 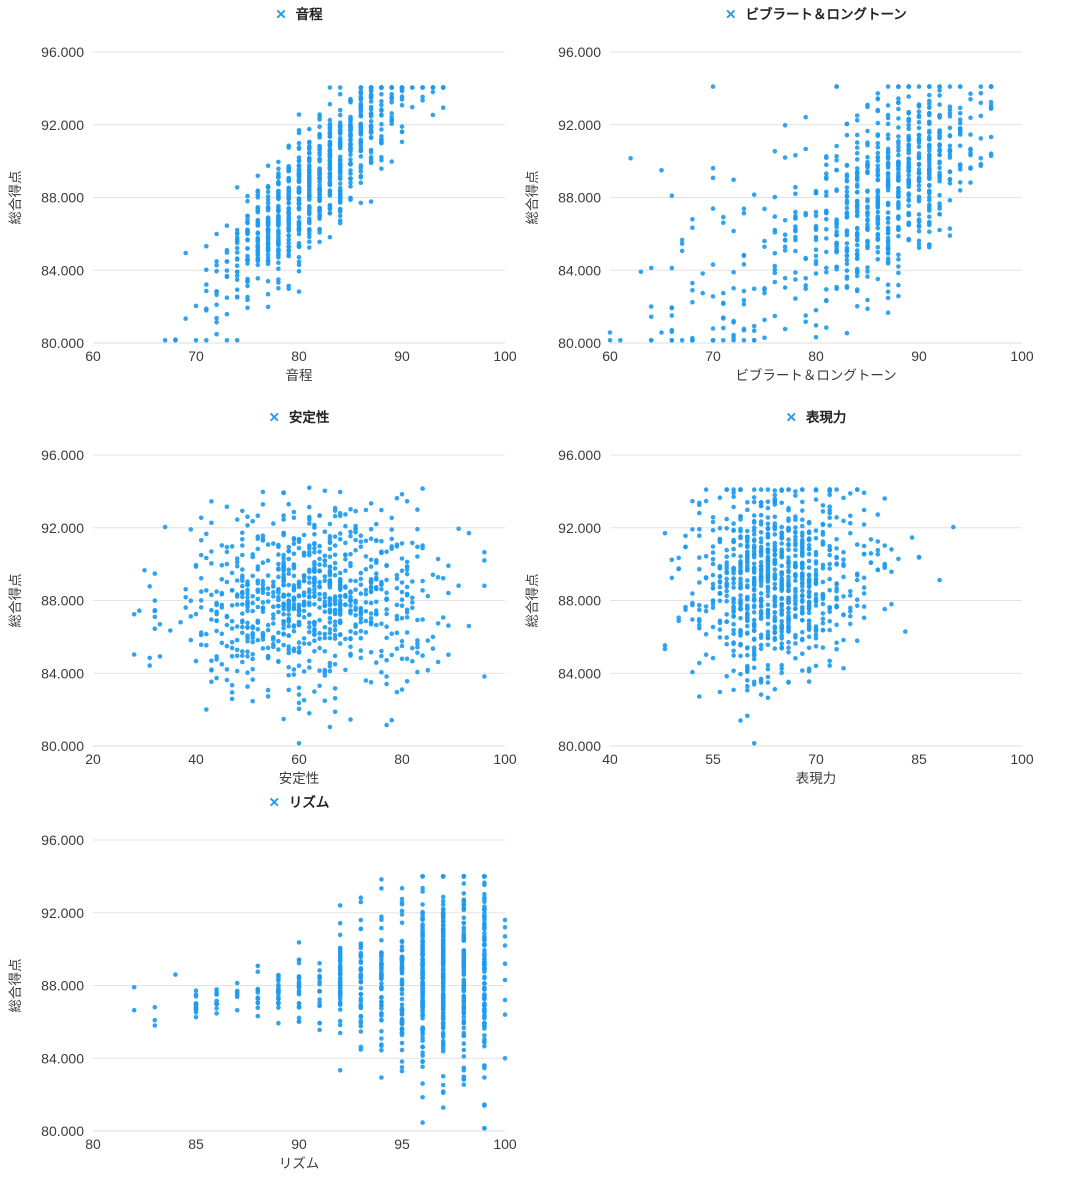 What do you see at coordinates (309, 14) in the screenshot?
I see `legend-label: 音程` at bounding box center [309, 14].